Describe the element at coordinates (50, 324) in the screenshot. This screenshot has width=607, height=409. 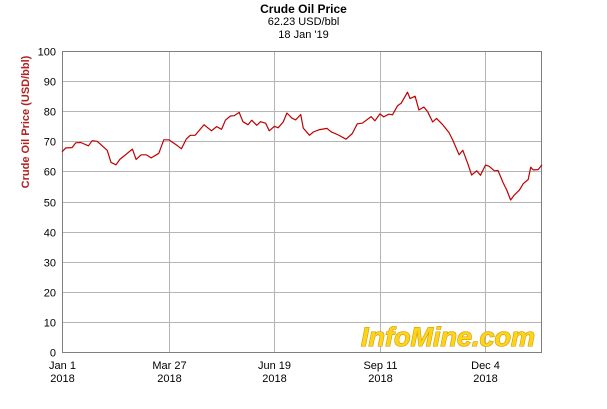
I see `y-tick-label: 10` at that location.